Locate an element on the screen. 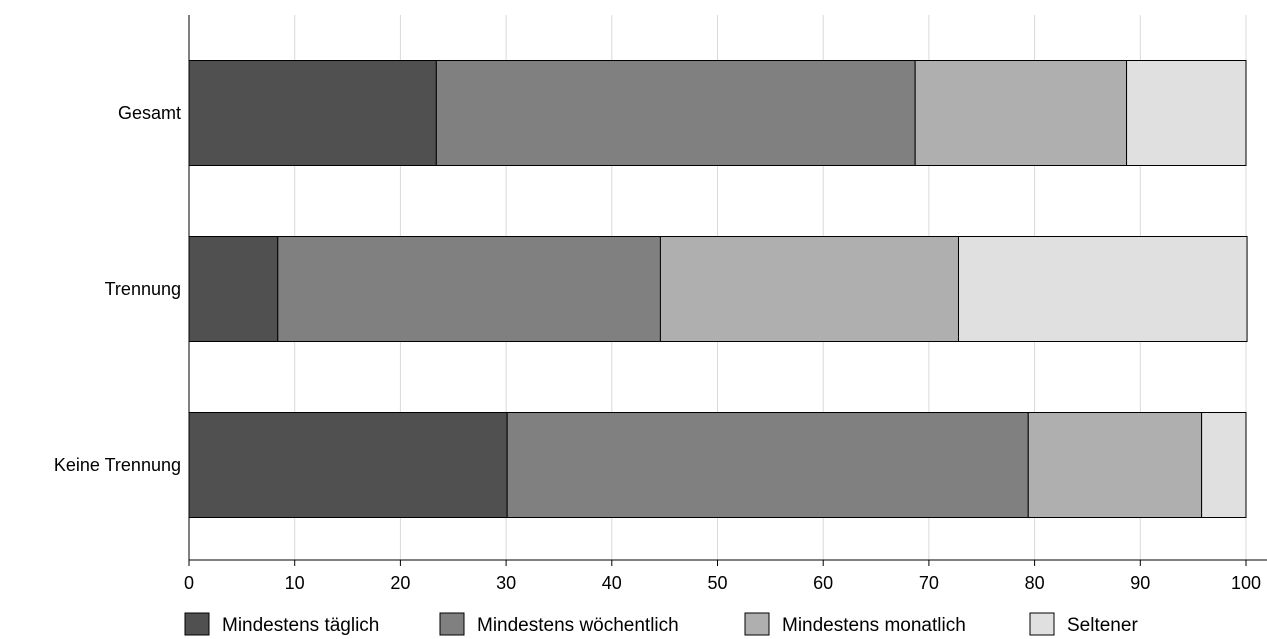  x-tick-label: 40 is located at coordinates (612, 583).